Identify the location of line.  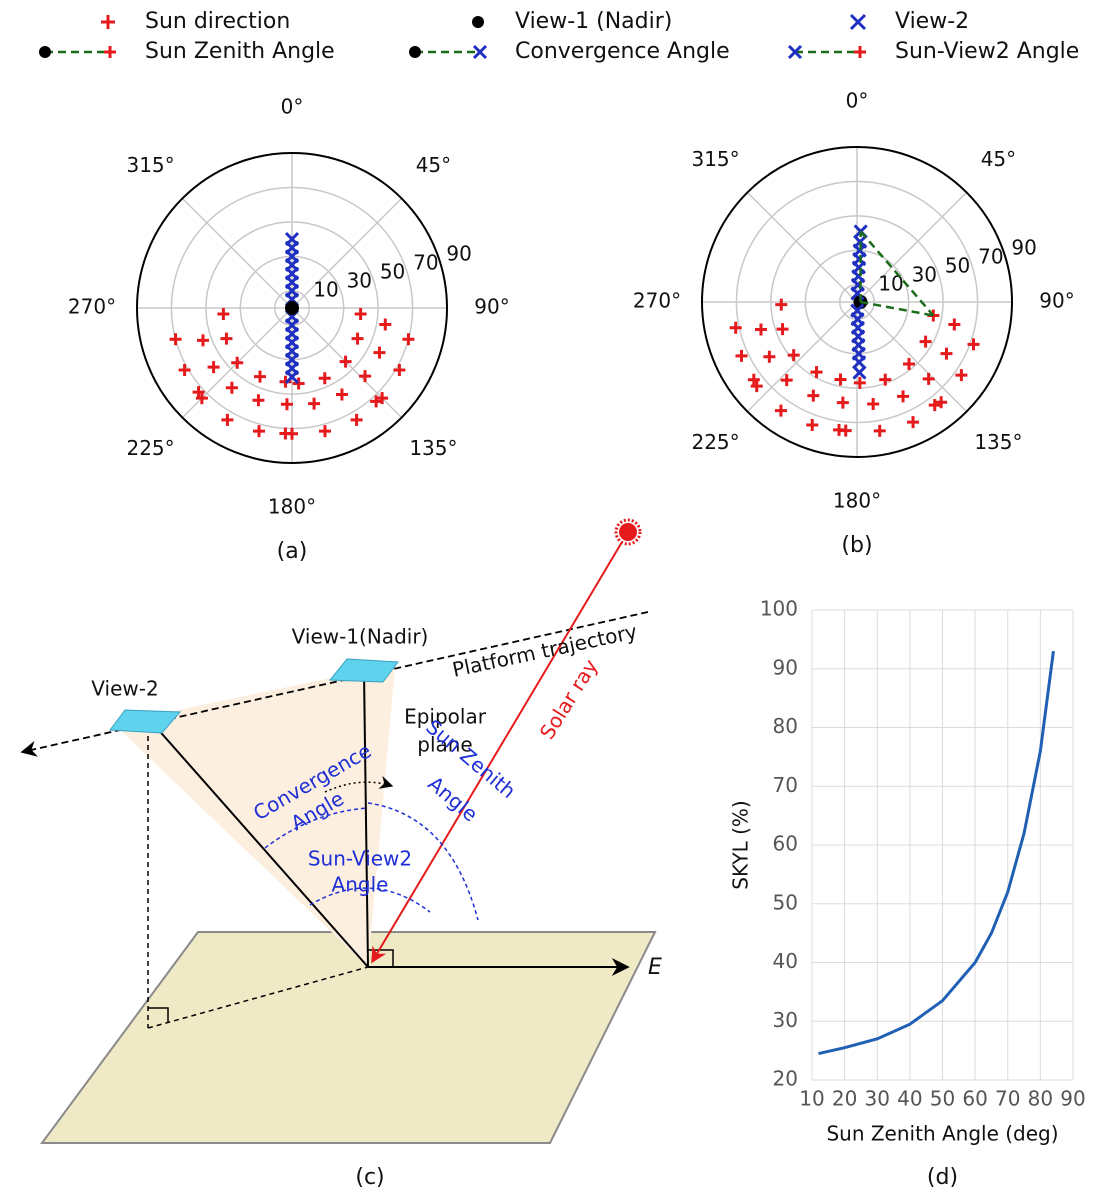
(936, 853).